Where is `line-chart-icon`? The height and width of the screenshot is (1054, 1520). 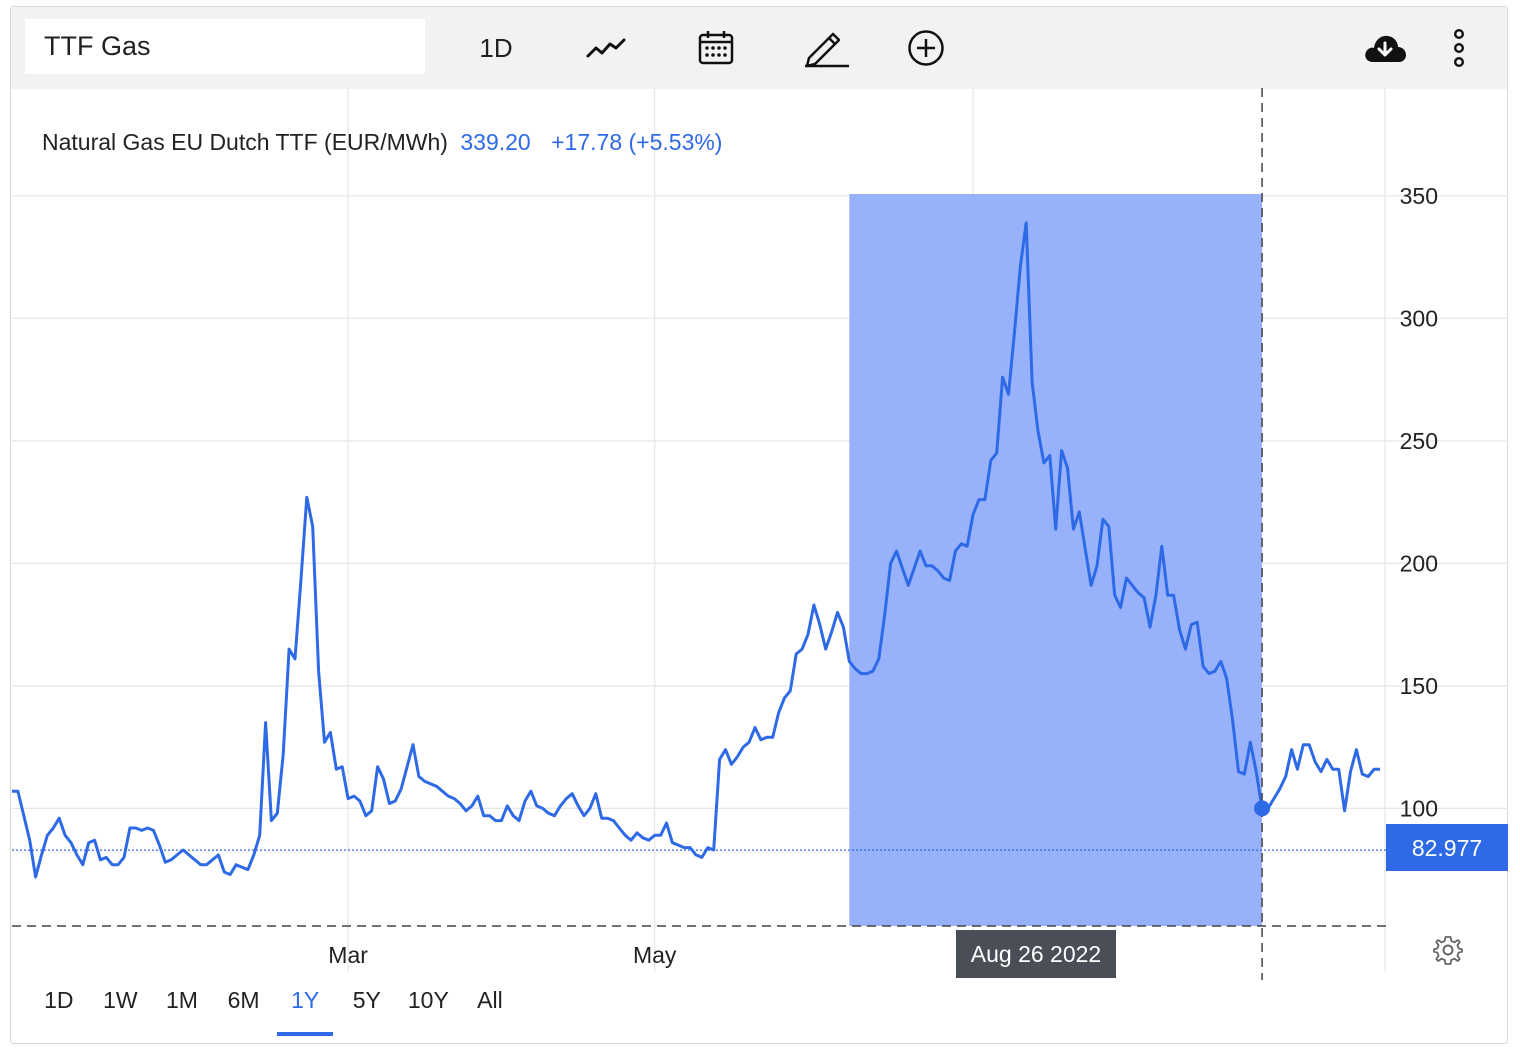
line-chart-icon is located at coordinates (606, 48).